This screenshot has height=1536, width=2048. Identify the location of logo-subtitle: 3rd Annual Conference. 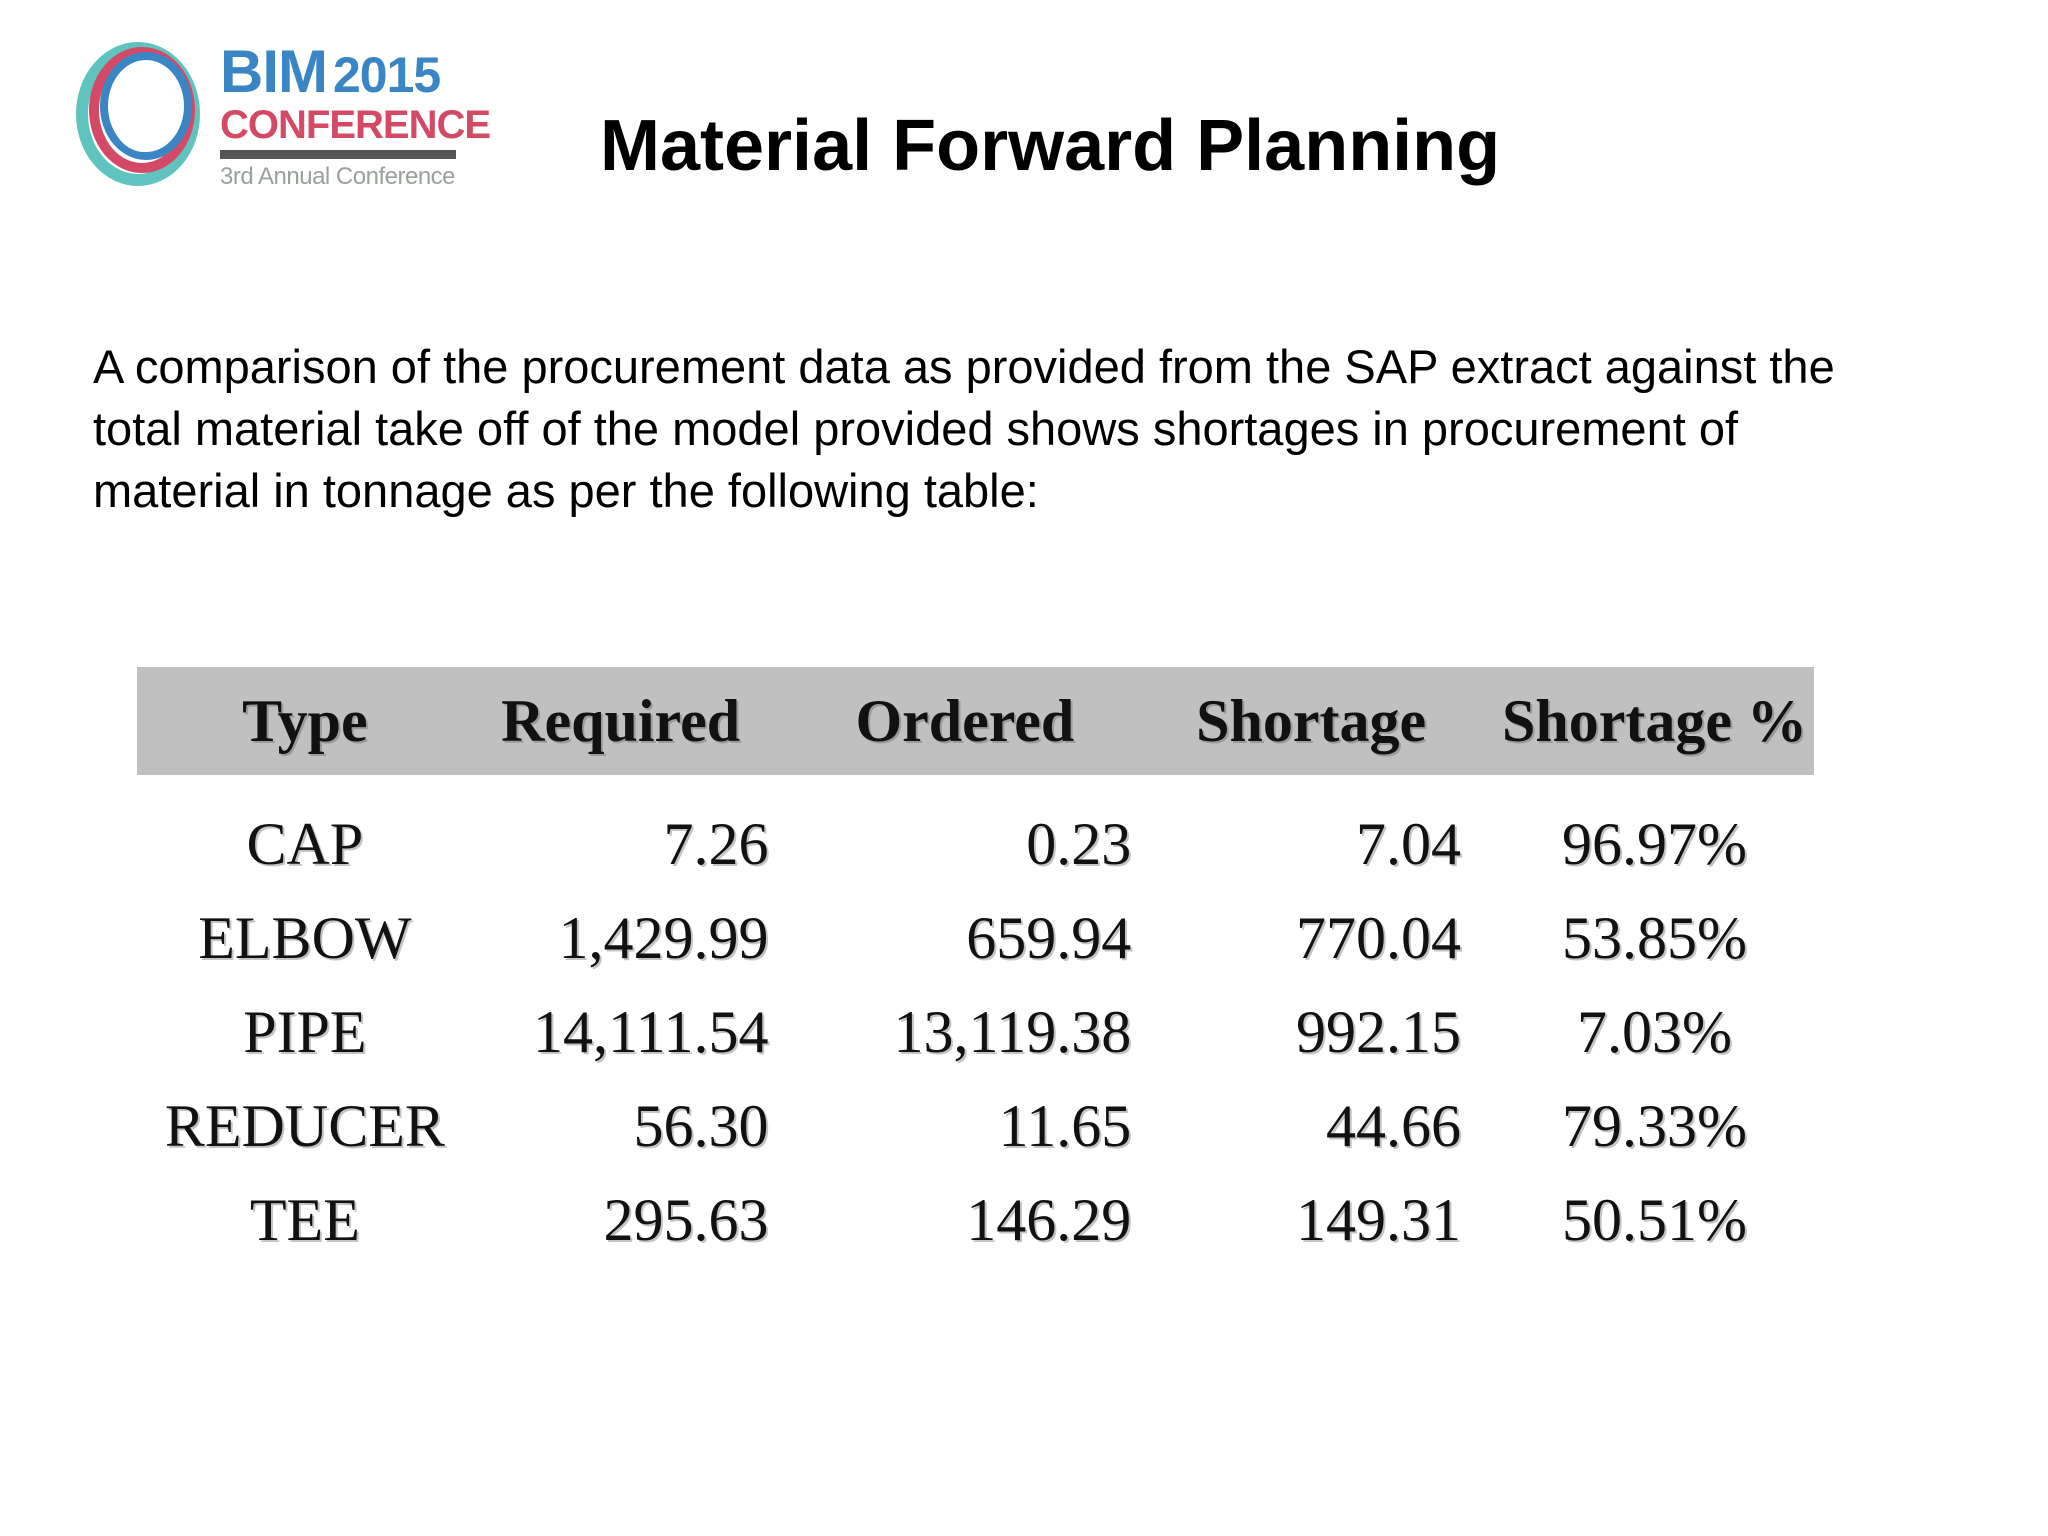
(338, 176).